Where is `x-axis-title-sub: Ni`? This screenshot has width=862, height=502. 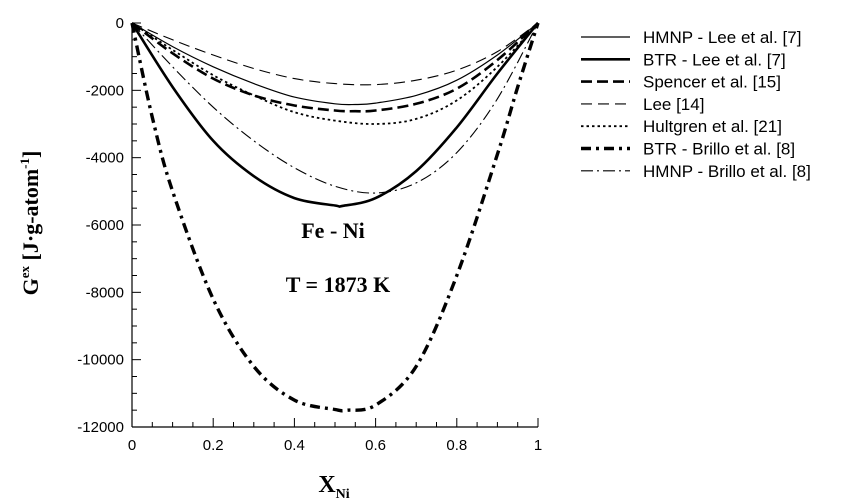
x-axis-title-sub: Ni is located at coordinates (343, 494).